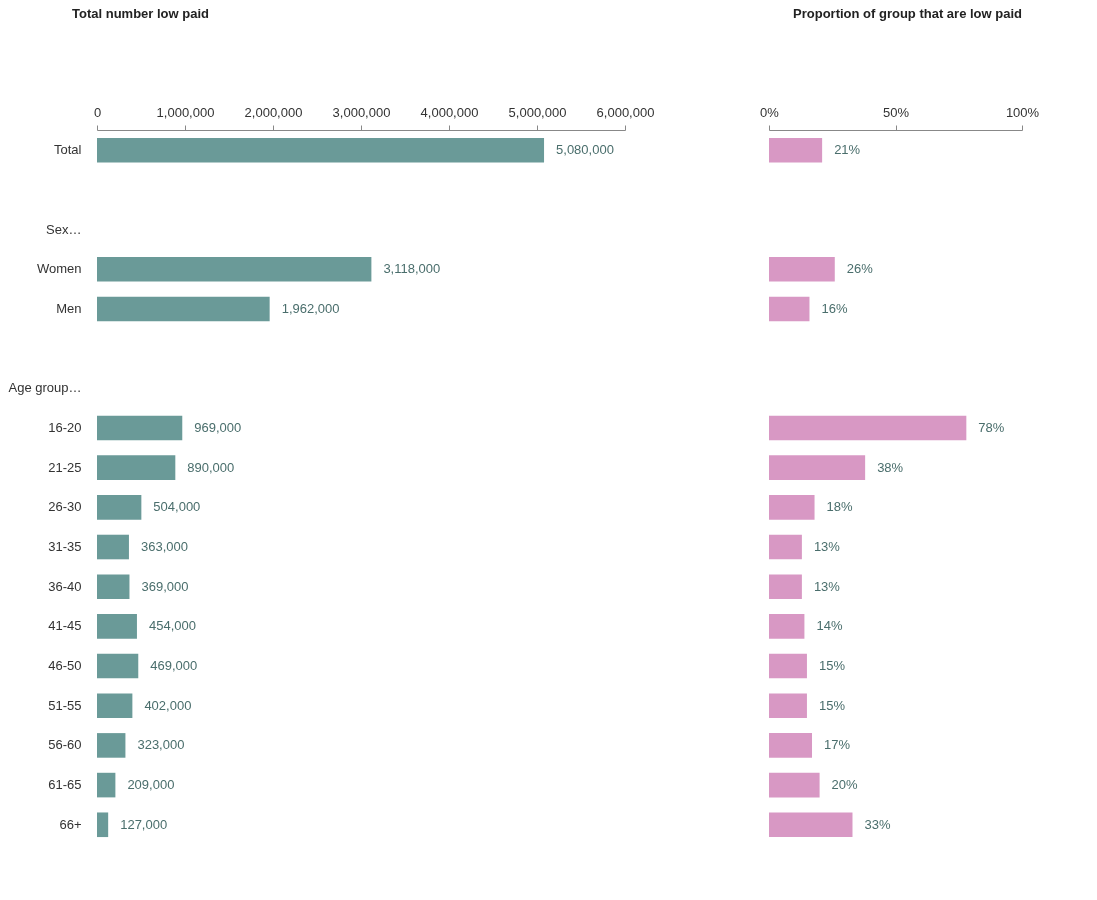 The height and width of the screenshot is (900, 1097). Describe the element at coordinates (877, 824) in the screenshot. I see `data-label: 33%` at that location.